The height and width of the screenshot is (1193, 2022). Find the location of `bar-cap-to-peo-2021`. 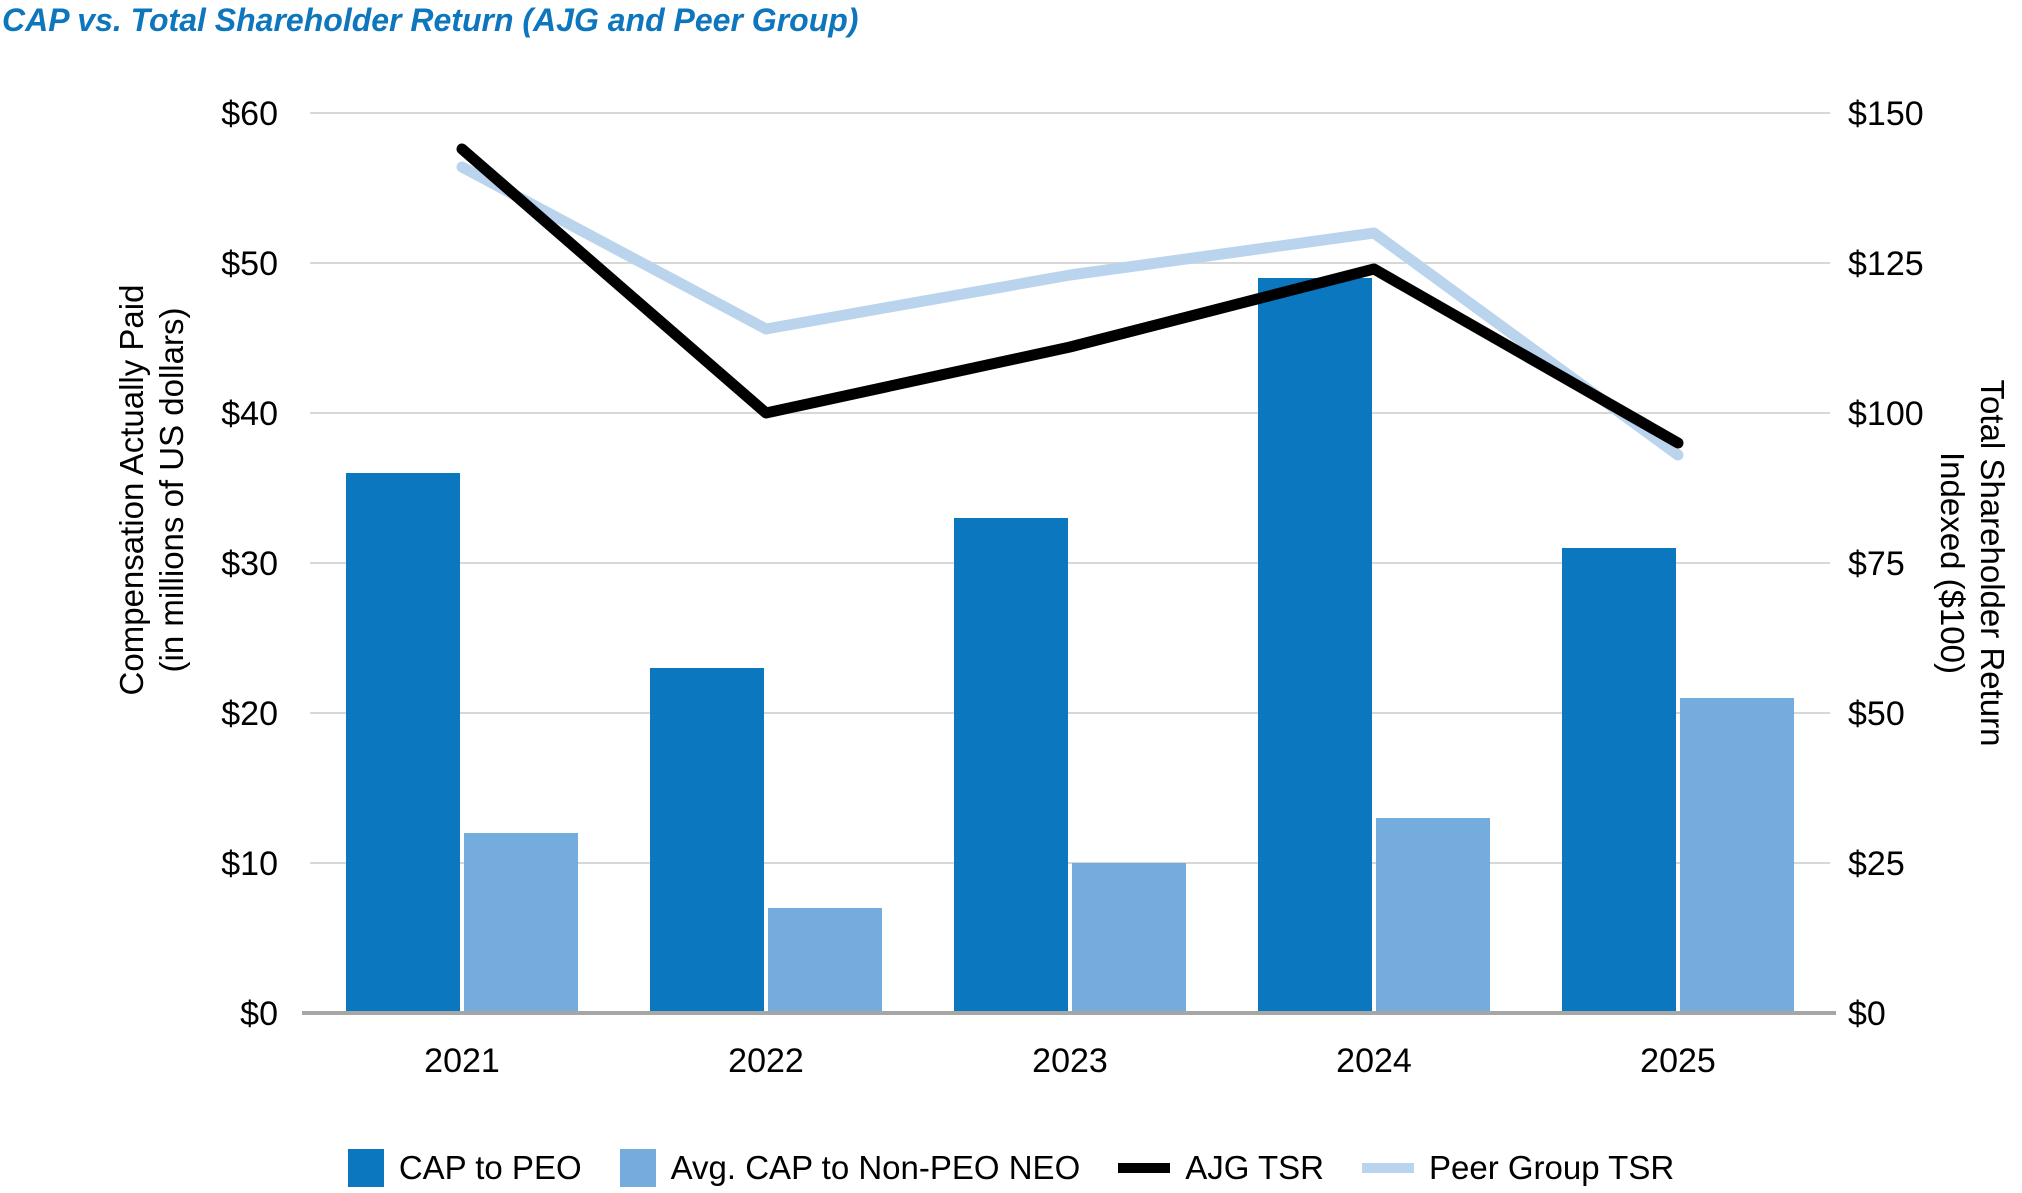

bar-cap-to-peo-2021 is located at coordinates (403, 743).